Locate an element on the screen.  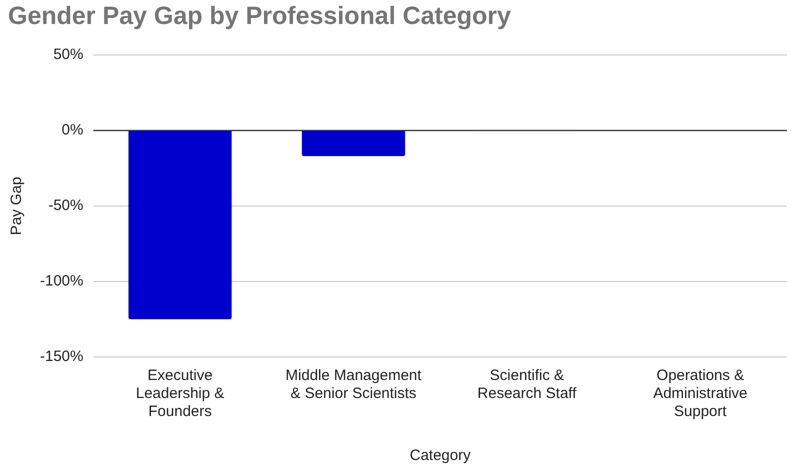
y-tick-label: -50% is located at coordinates (66, 205).